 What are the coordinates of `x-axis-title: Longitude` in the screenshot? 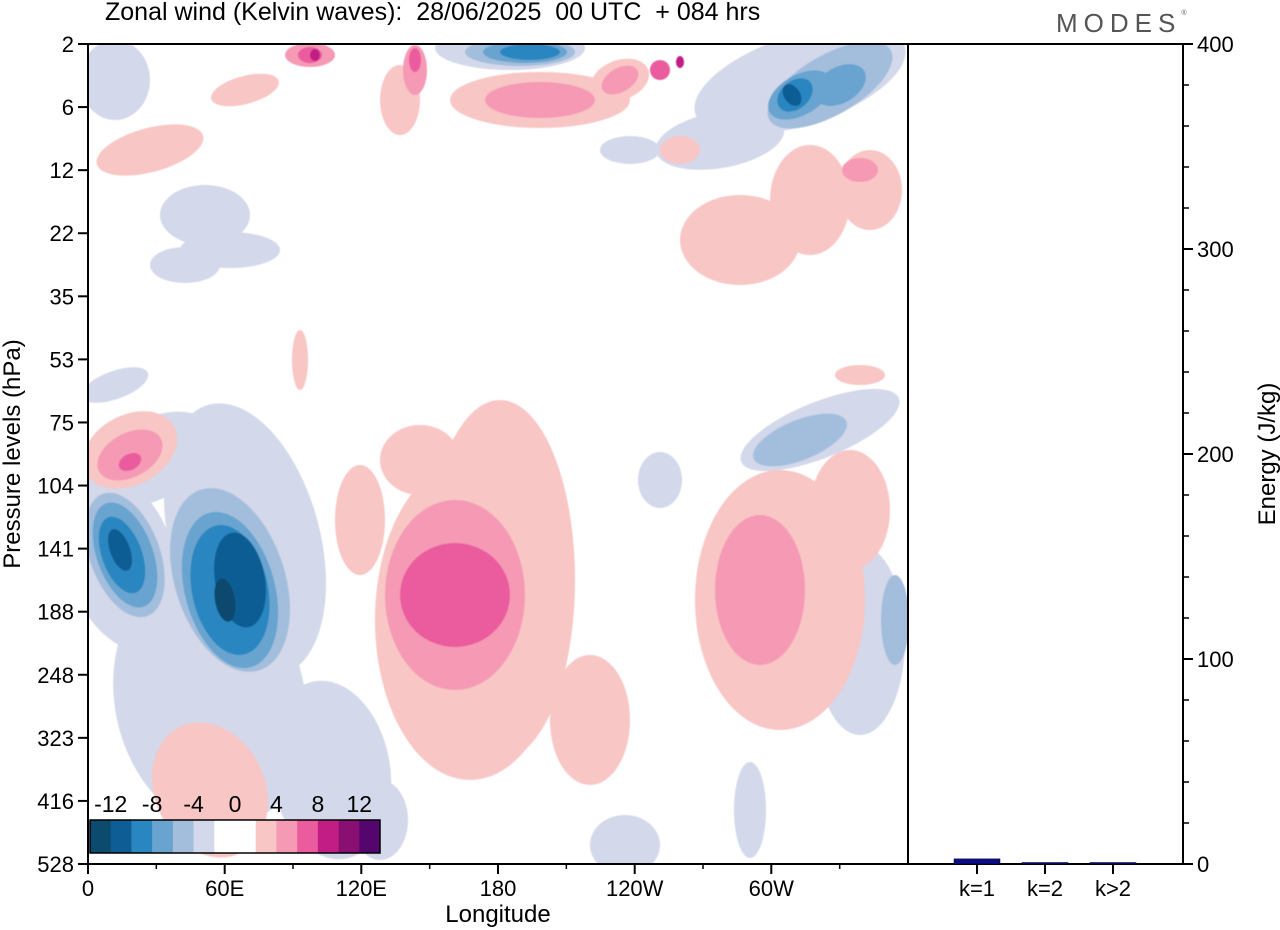 It's located at (497, 914).